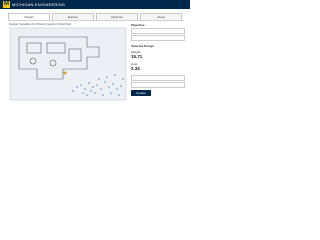 This screenshot has width=320, height=240. I want to click on tab-bar: Design Explore Optimize About, so click(96, 17).